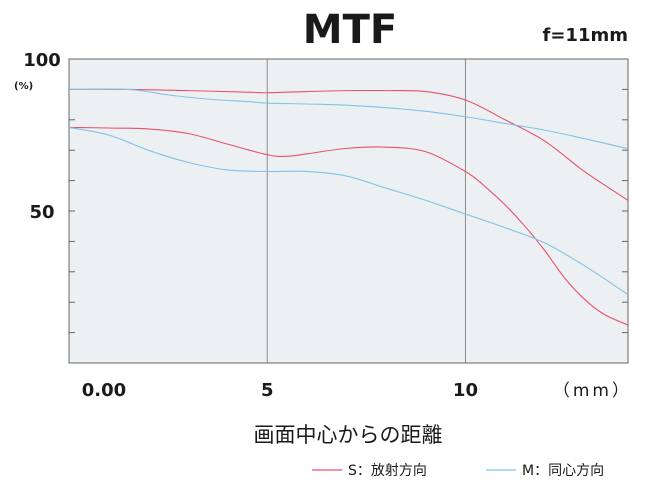  What do you see at coordinates (104, 390) in the screenshot?
I see `x-tick-label: 0.00` at bounding box center [104, 390].